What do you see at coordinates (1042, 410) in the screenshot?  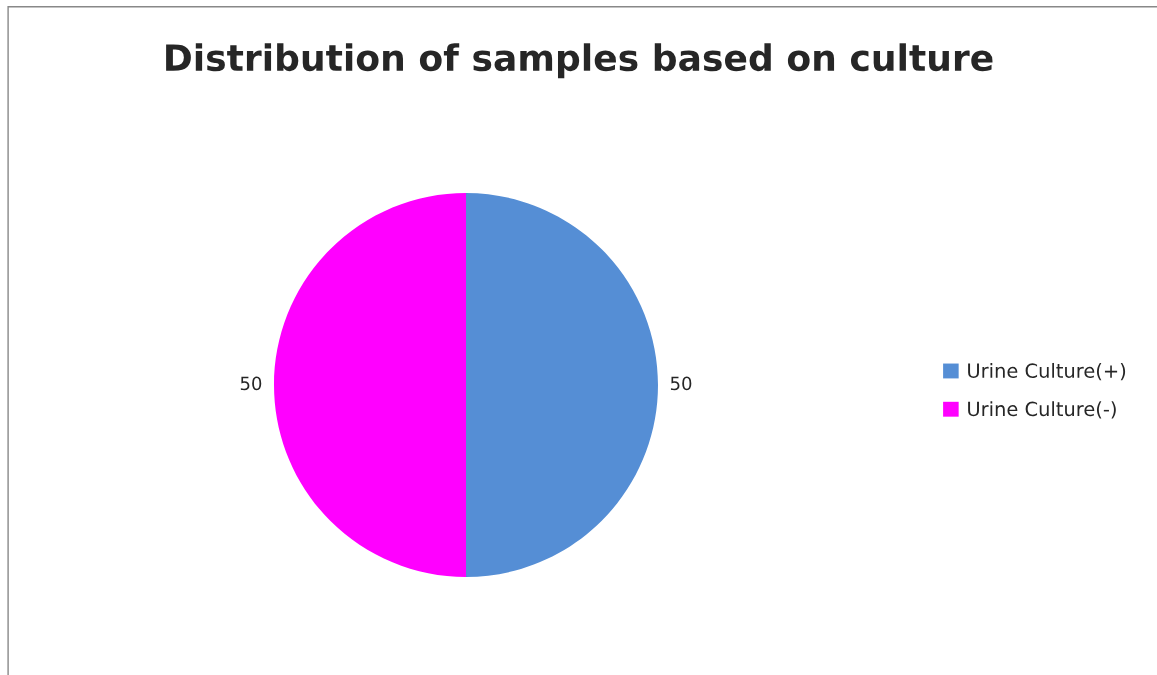 I see `legend-label: Urine Culture(-)` at bounding box center [1042, 410].